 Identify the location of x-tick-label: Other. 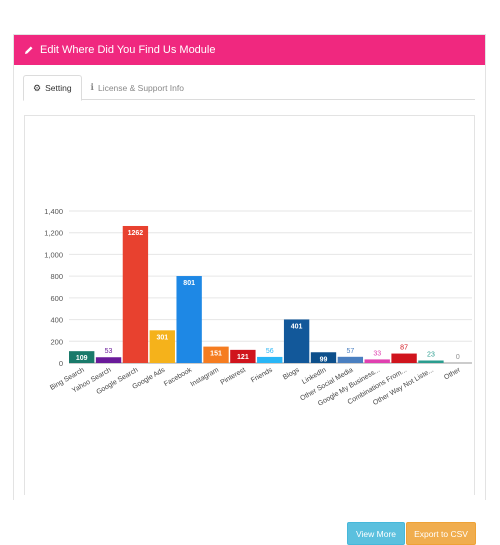
(452, 373).